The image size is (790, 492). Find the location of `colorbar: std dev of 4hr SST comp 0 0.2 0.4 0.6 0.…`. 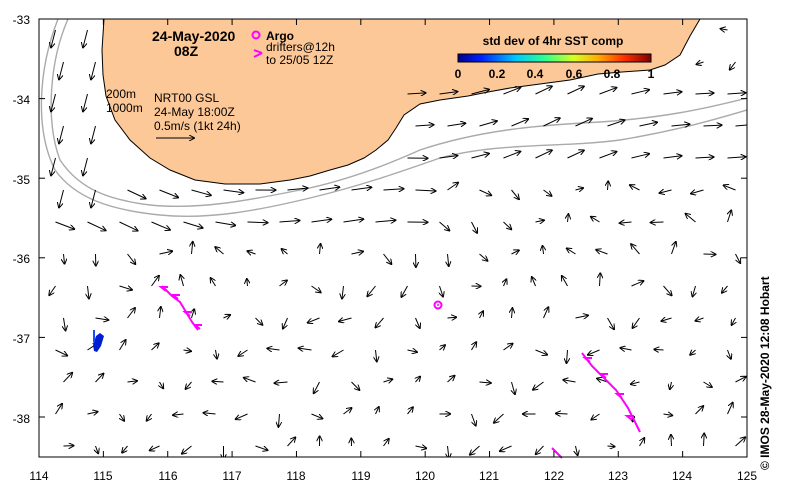

colorbar: std dev of 4hr SST comp 0 0.2 0.4 0.6 0.… is located at coordinates (555, 57).